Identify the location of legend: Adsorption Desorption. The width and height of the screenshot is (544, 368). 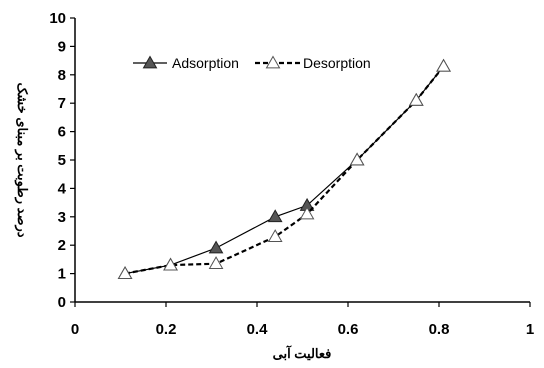
(252, 63).